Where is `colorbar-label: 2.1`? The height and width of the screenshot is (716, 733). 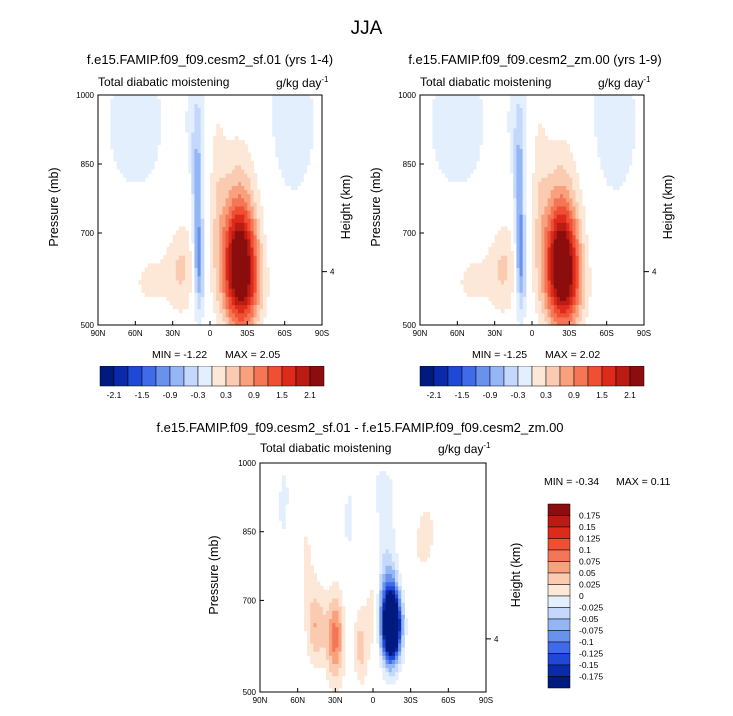
colorbar-label: 2.1 is located at coordinates (310, 395).